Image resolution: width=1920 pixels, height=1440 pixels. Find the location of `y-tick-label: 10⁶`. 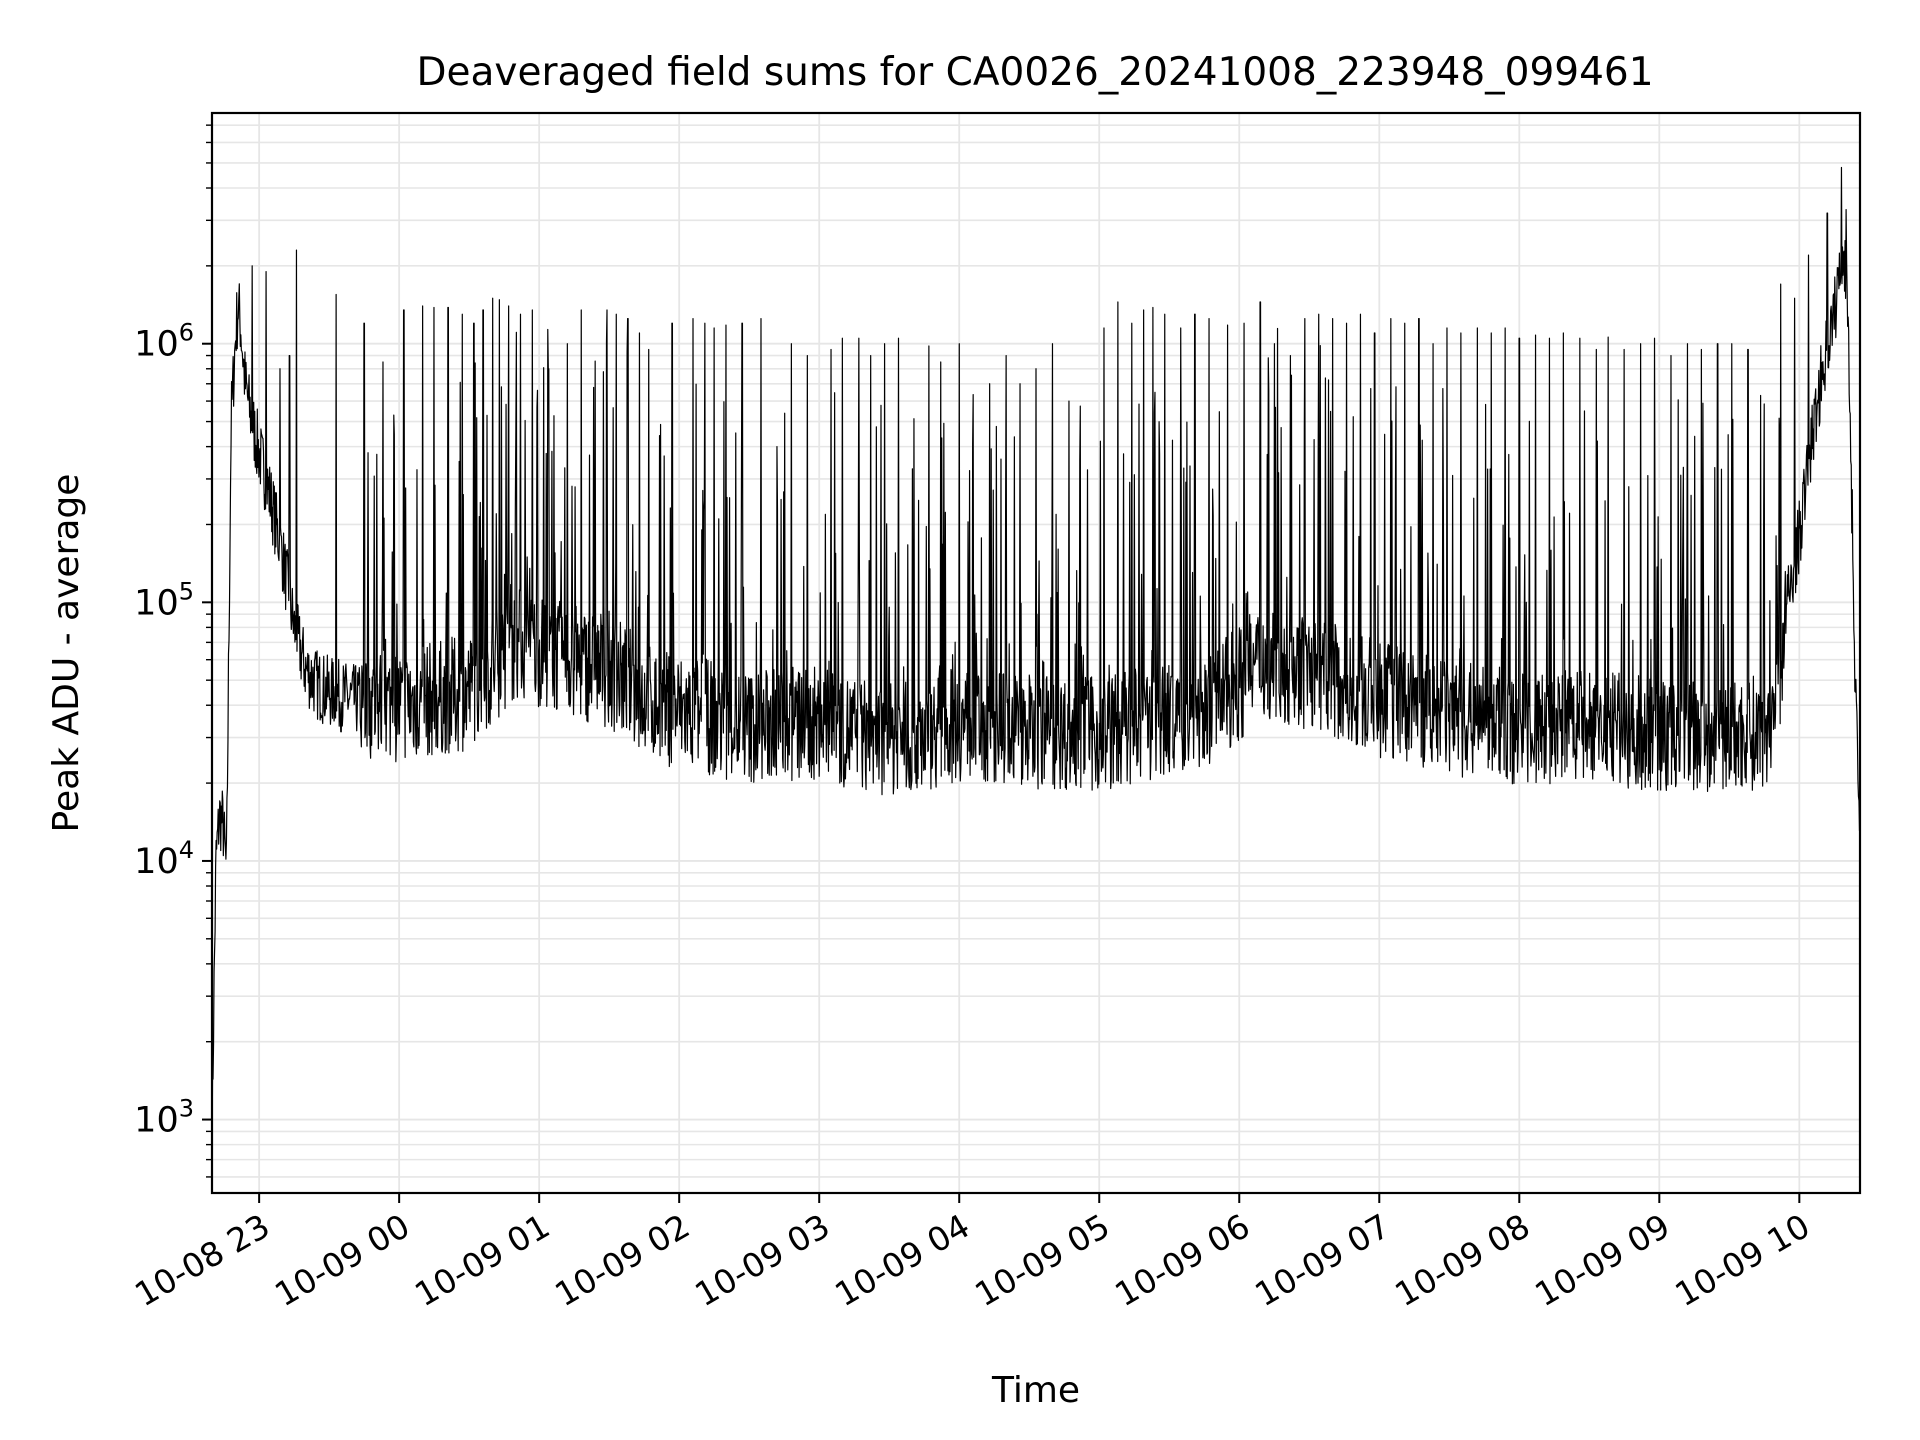

y-tick-label: 10⁶ is located at coordinates (164, 342).